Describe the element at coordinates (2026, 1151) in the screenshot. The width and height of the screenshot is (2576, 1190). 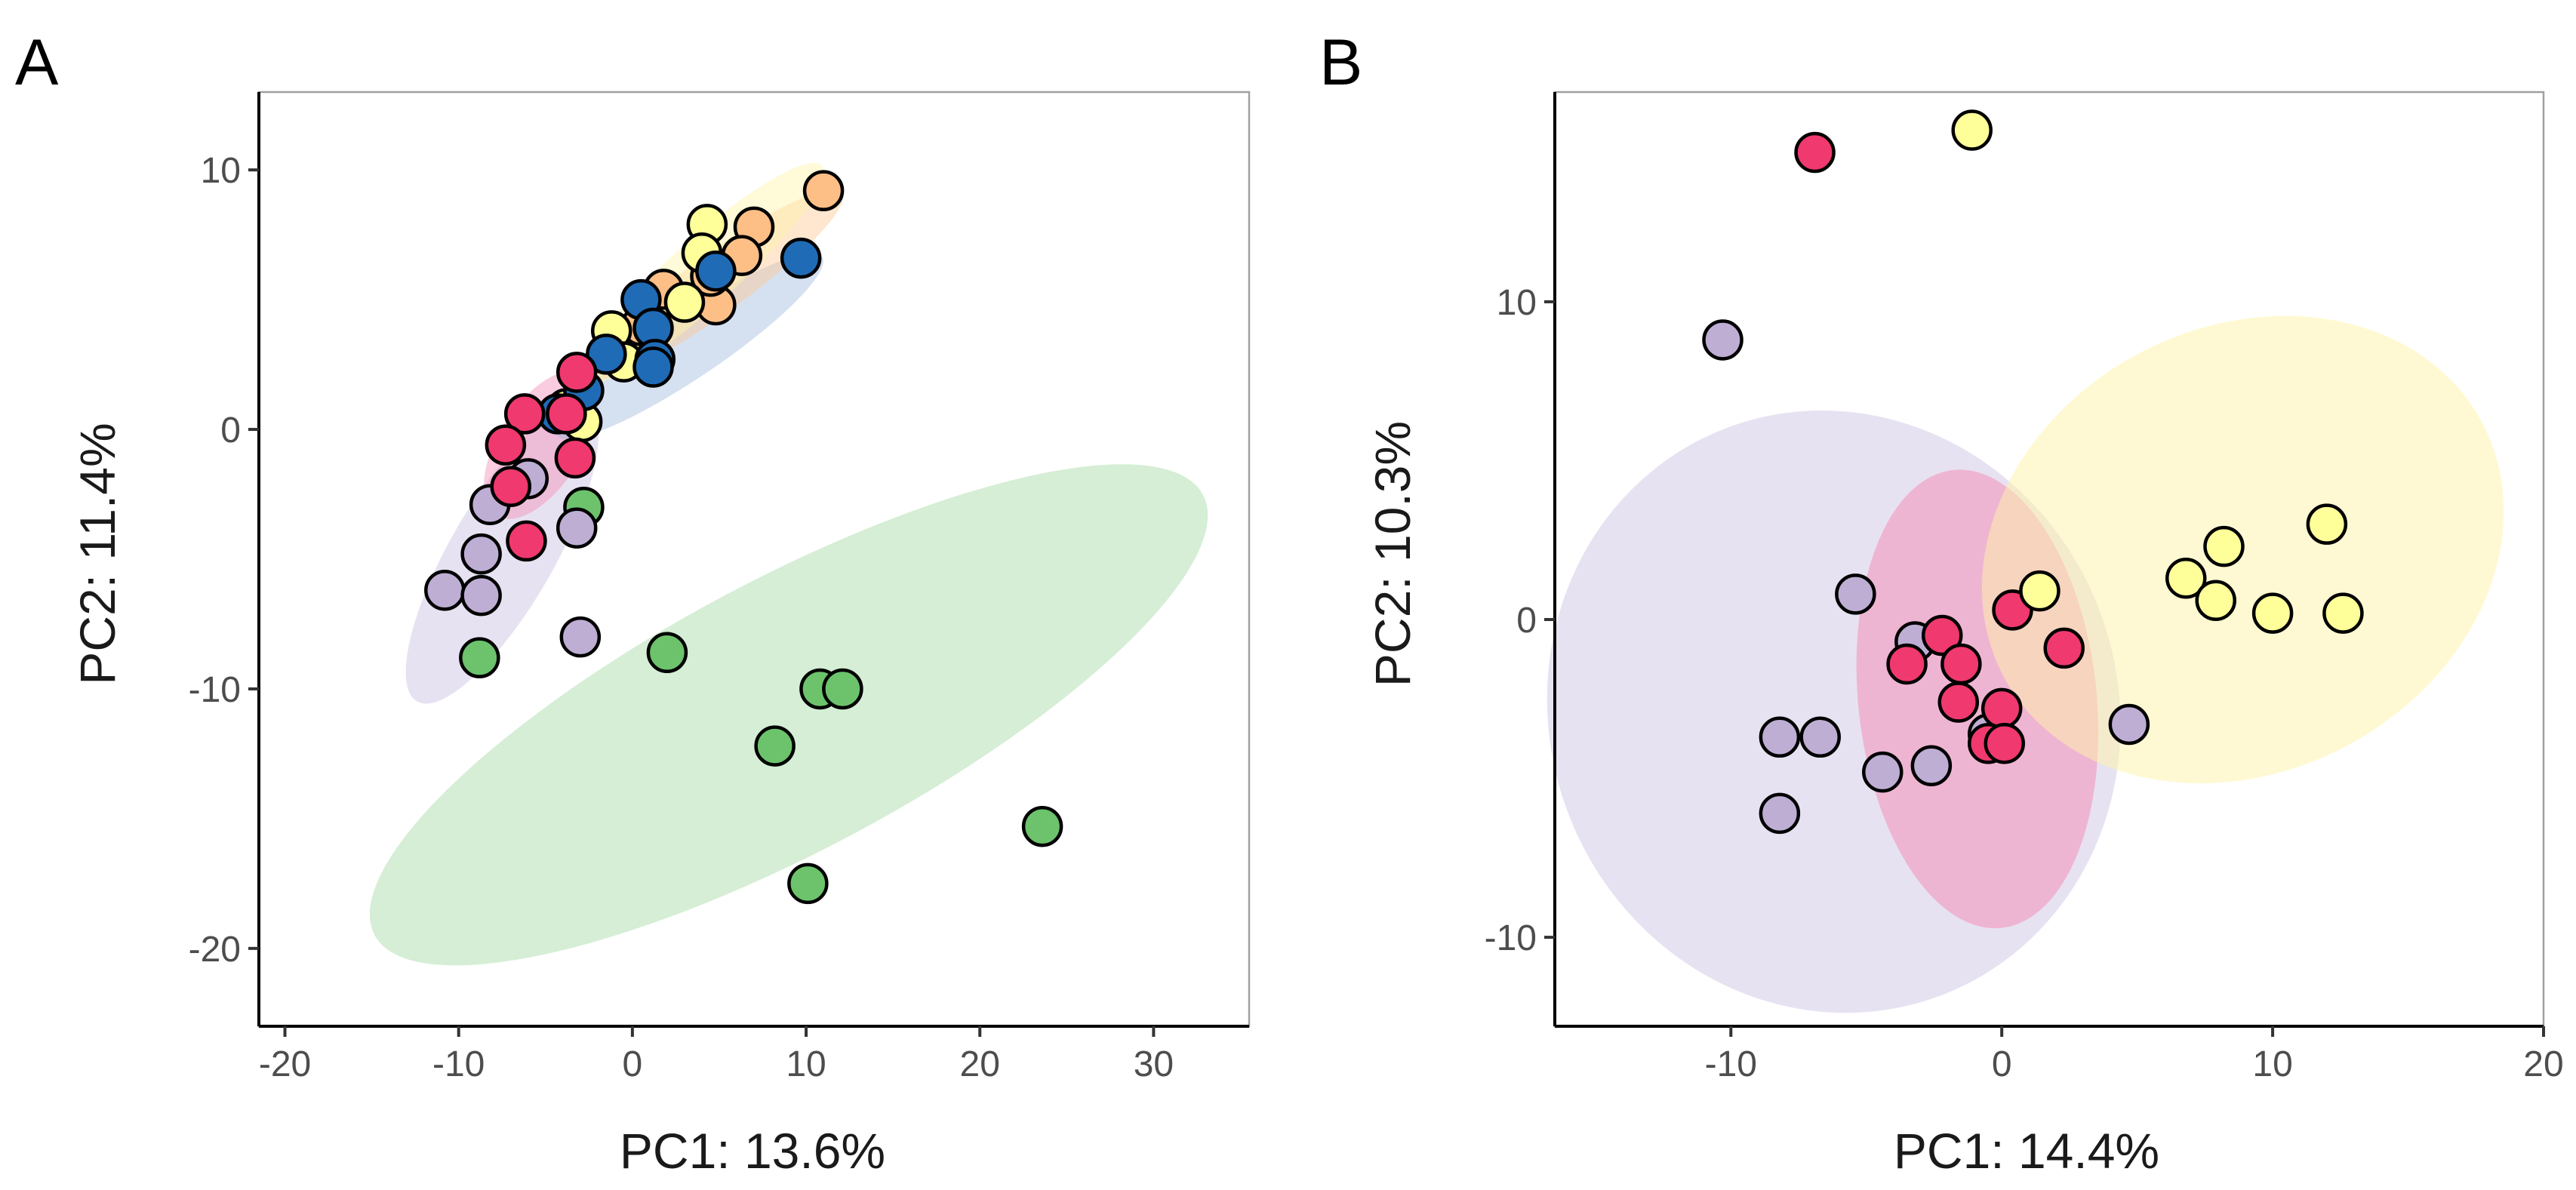
I see `panel-b-x-axis-label: PC1: 14.4%` at that location.